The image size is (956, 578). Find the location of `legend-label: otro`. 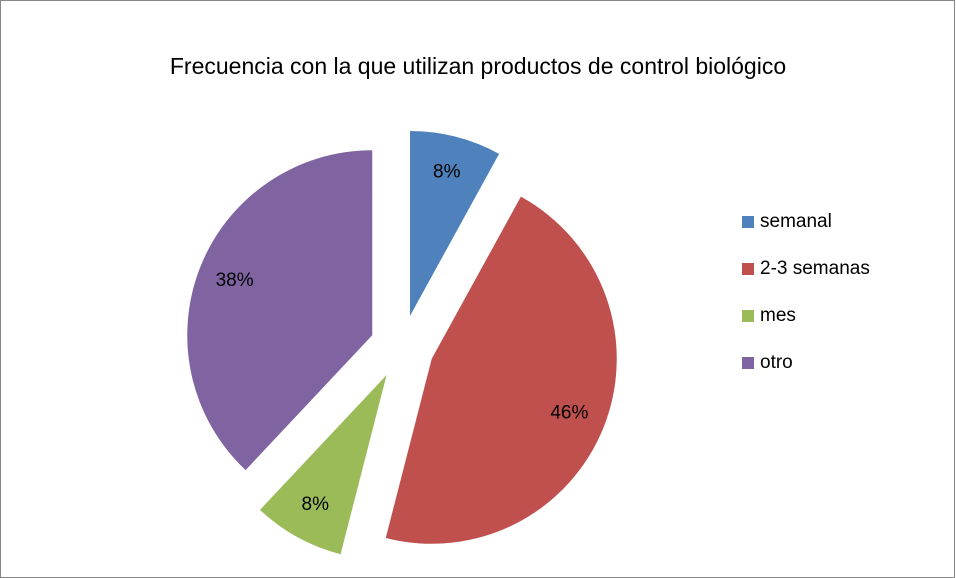

legend-label: otro is located at coordinates (776, 362).